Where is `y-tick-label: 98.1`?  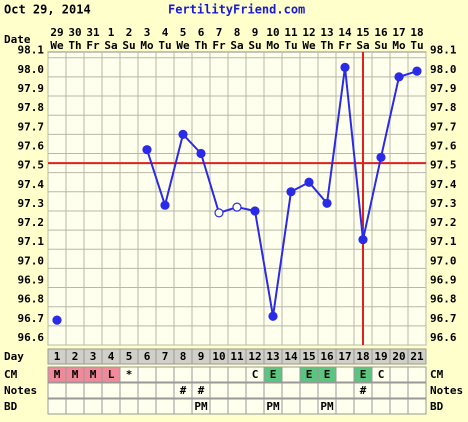
y-tick-label: 98.1 is located at coordinates (443, 50).